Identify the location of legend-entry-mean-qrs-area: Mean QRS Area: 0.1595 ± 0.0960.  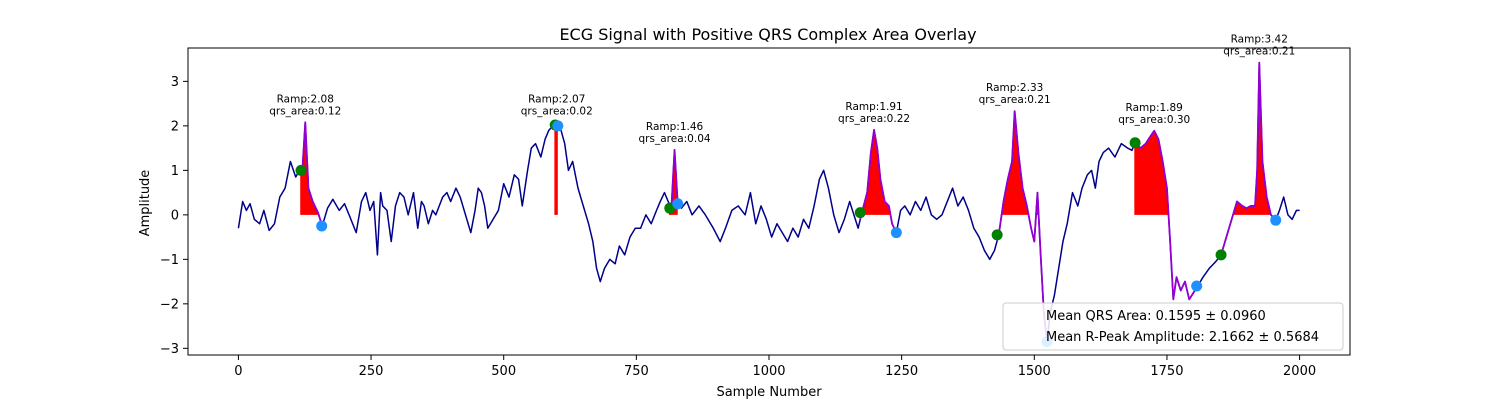
(1156, 316).